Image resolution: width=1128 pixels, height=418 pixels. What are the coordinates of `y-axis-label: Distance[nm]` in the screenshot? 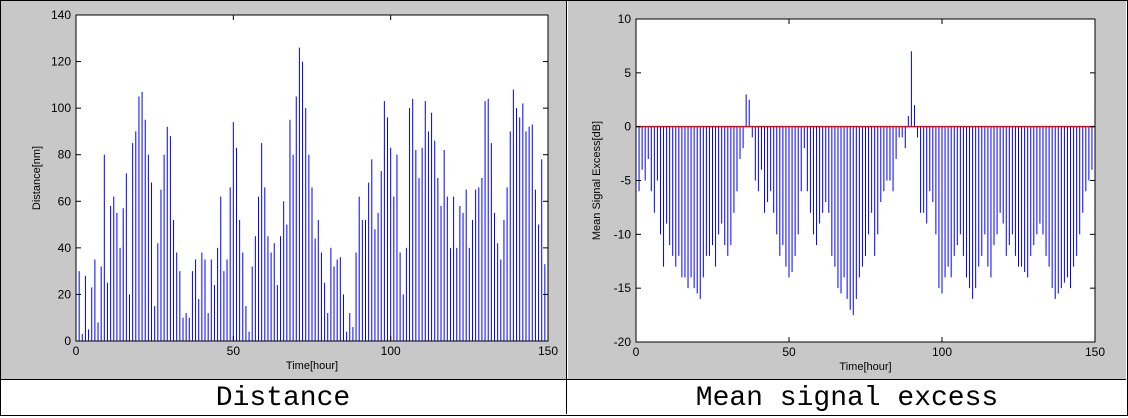 It's located at (37, 178).